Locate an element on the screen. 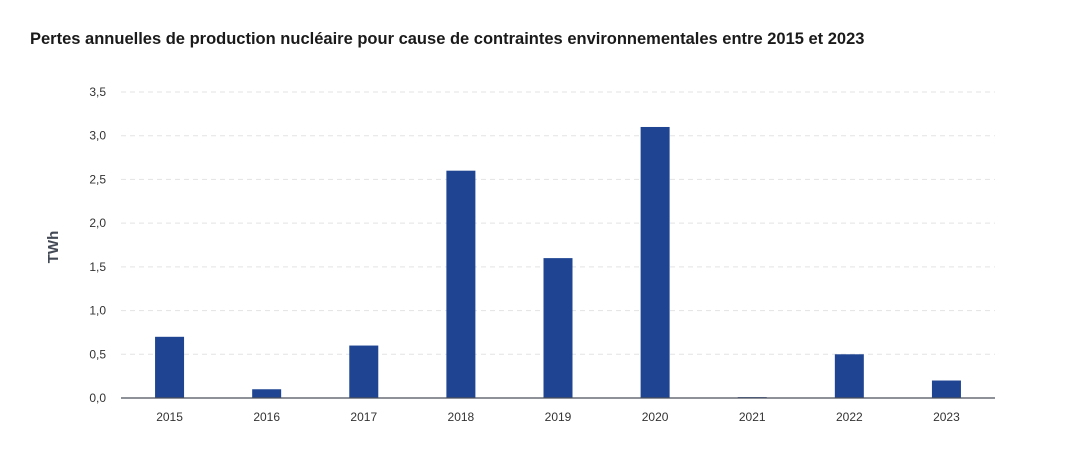 This screenshot has height=467, width=1090. bar-2019 is located at coordinates (558, 328).